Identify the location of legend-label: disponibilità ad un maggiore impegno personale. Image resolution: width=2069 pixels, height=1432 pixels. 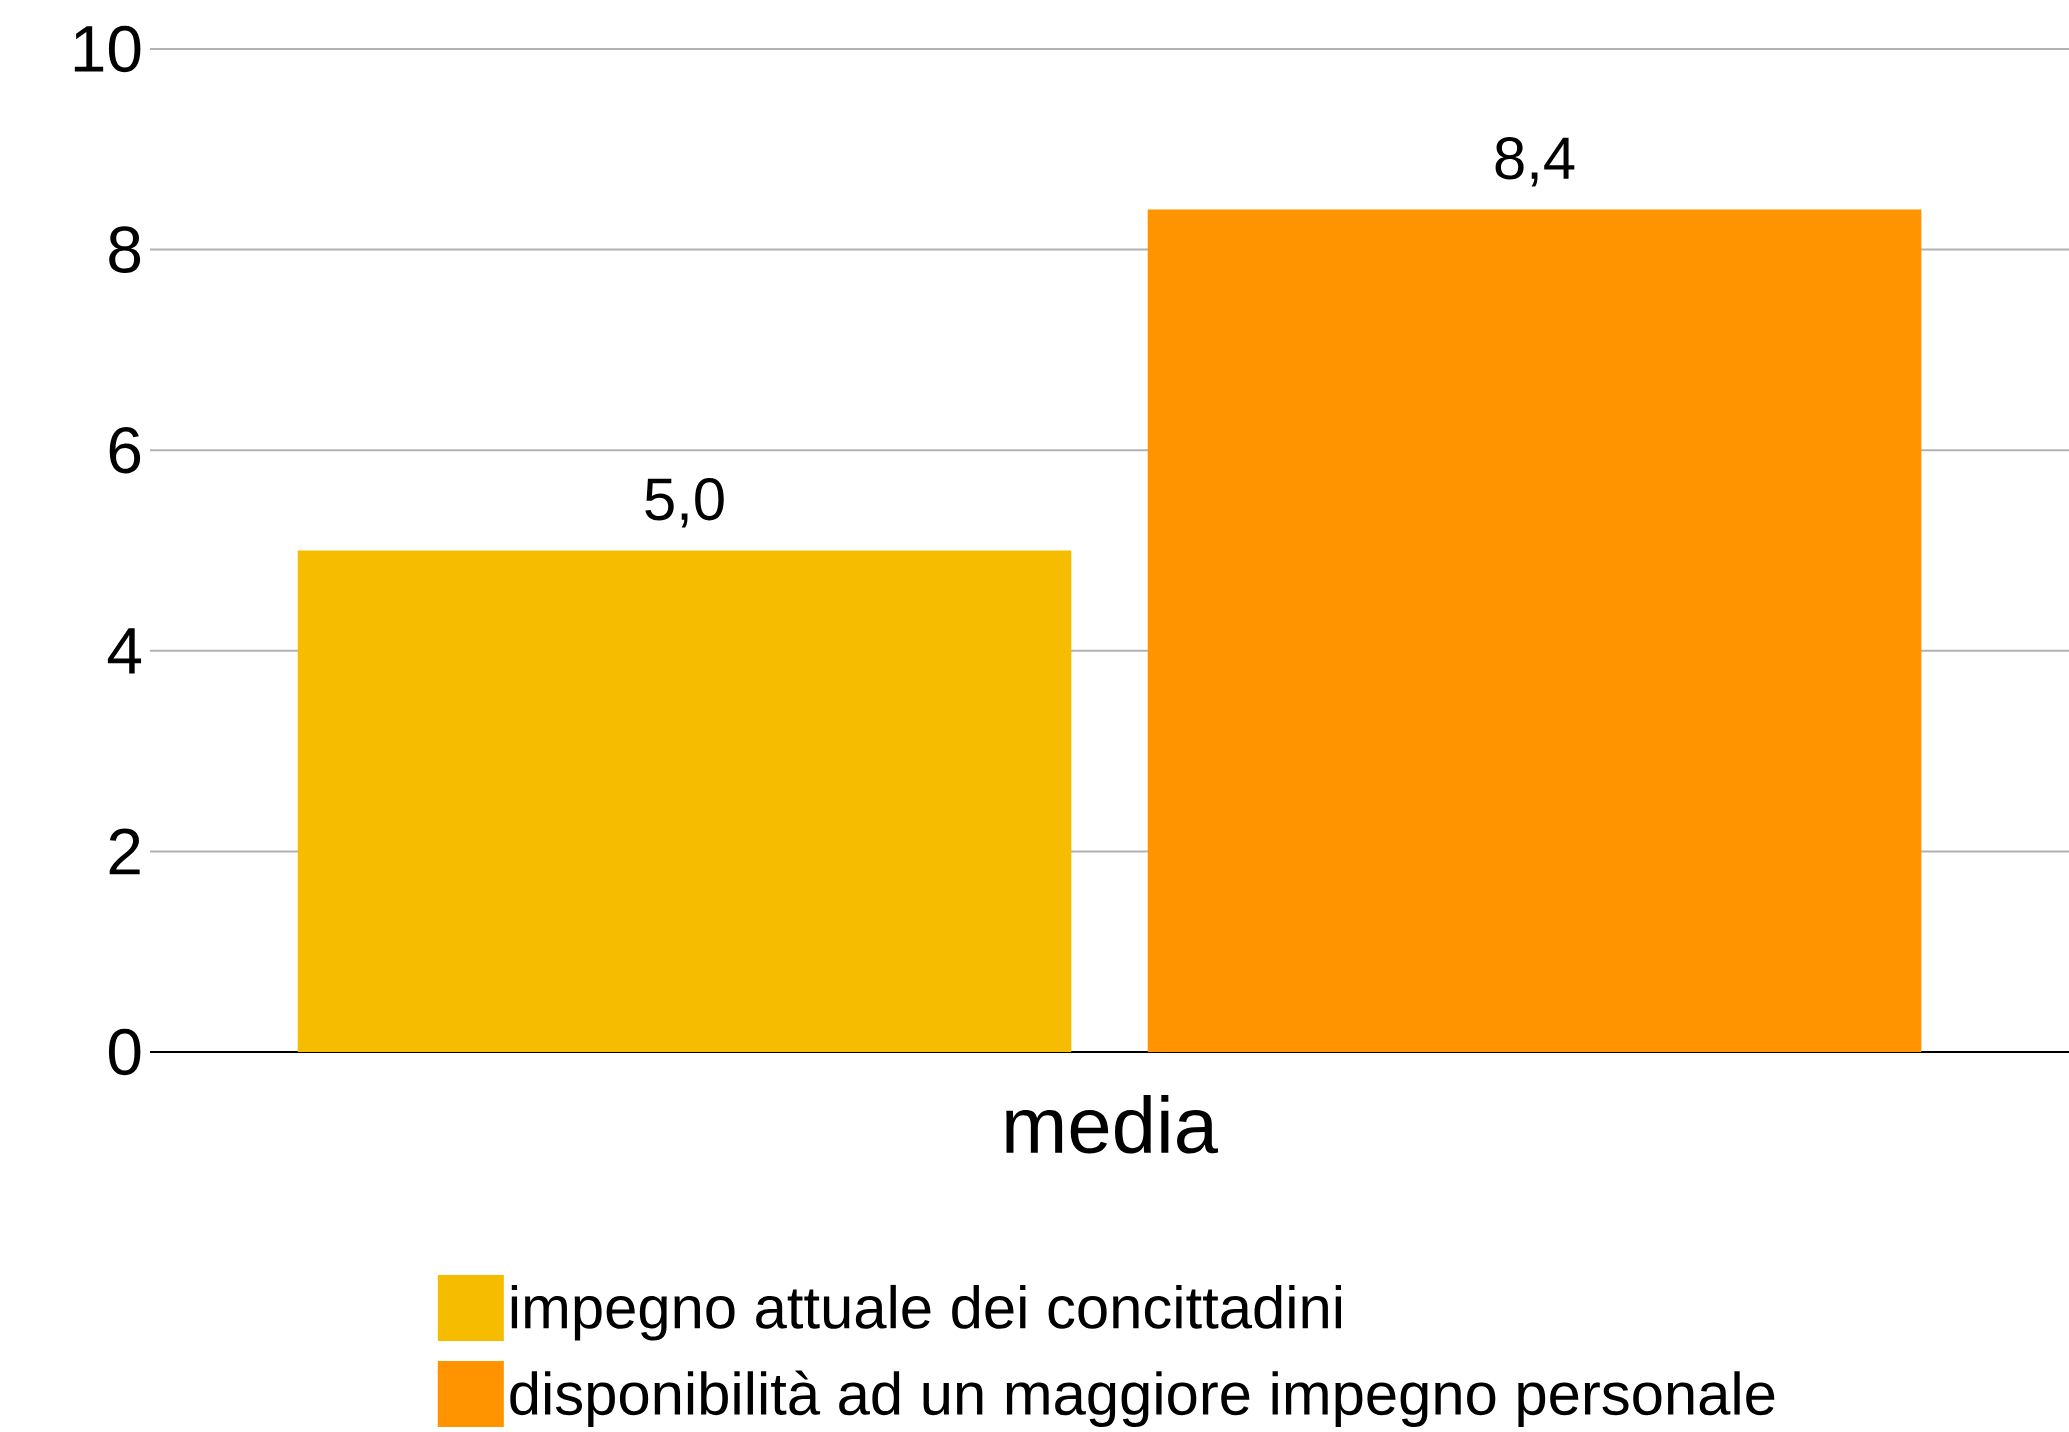
(1142, 1398).